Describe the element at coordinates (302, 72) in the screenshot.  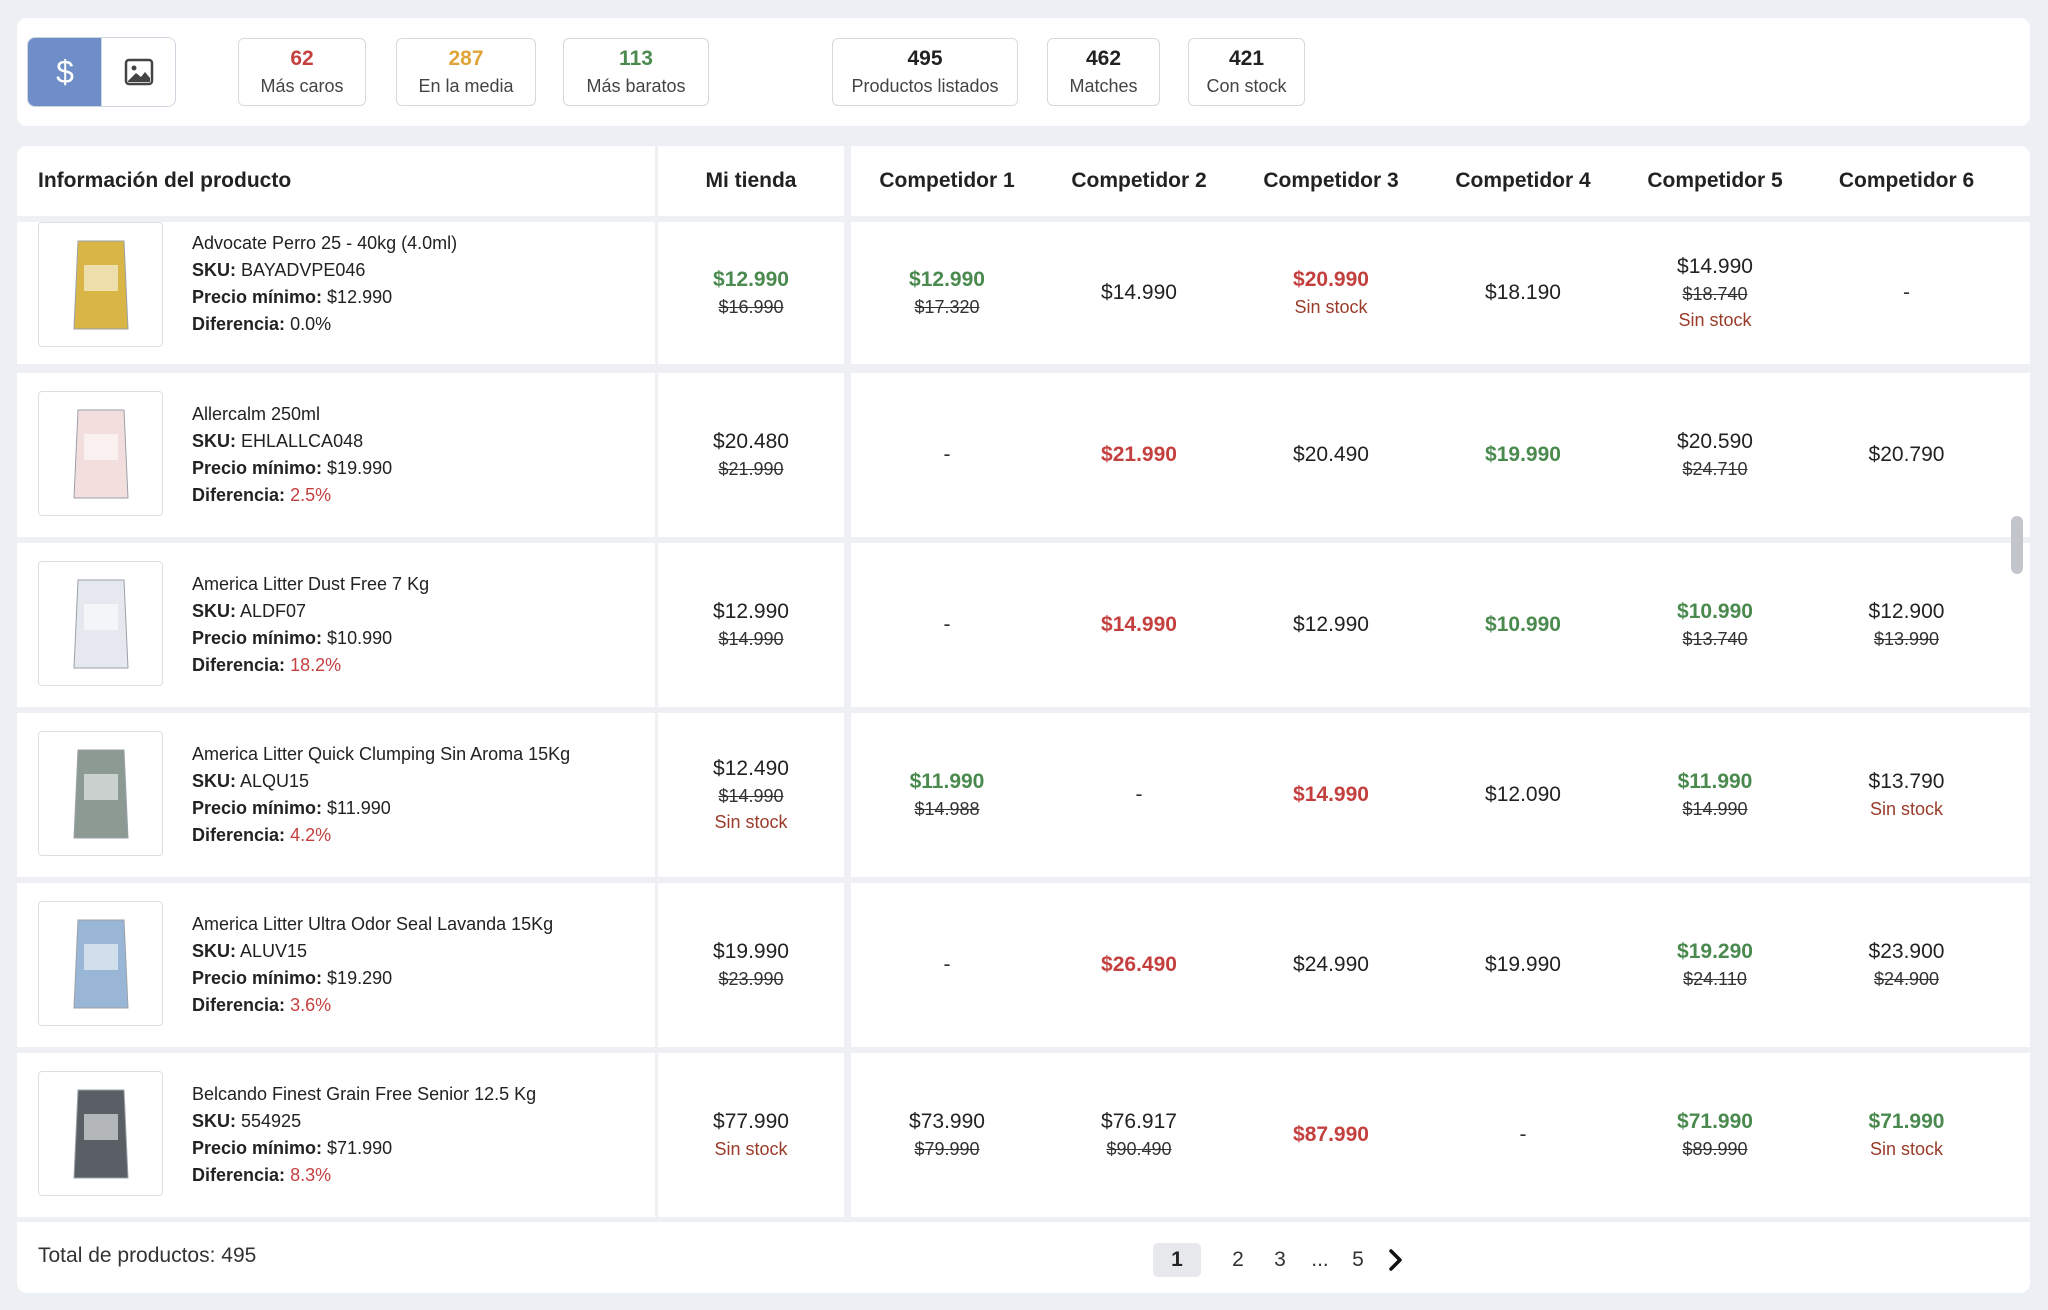
I see `stat-more-expensive: 62 Más caros` at that location.